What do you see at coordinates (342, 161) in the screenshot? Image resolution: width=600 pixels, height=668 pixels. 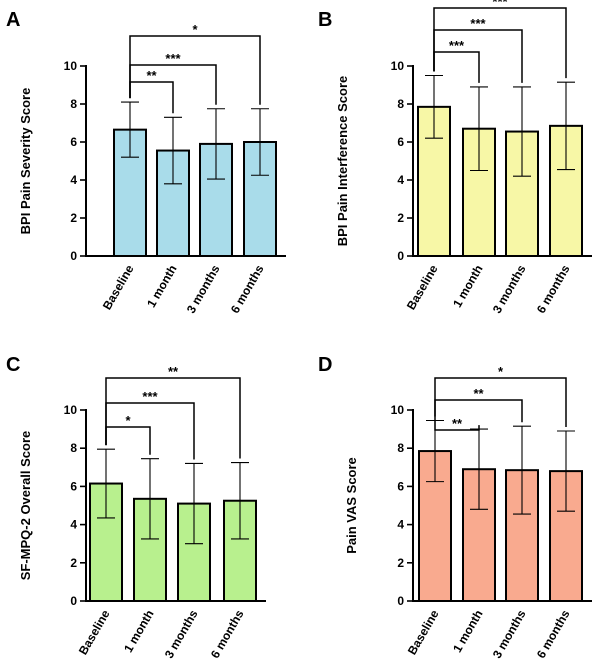 I see `y-axis-label: BPI Pain Interference Score` at bounding box center [342, 161].